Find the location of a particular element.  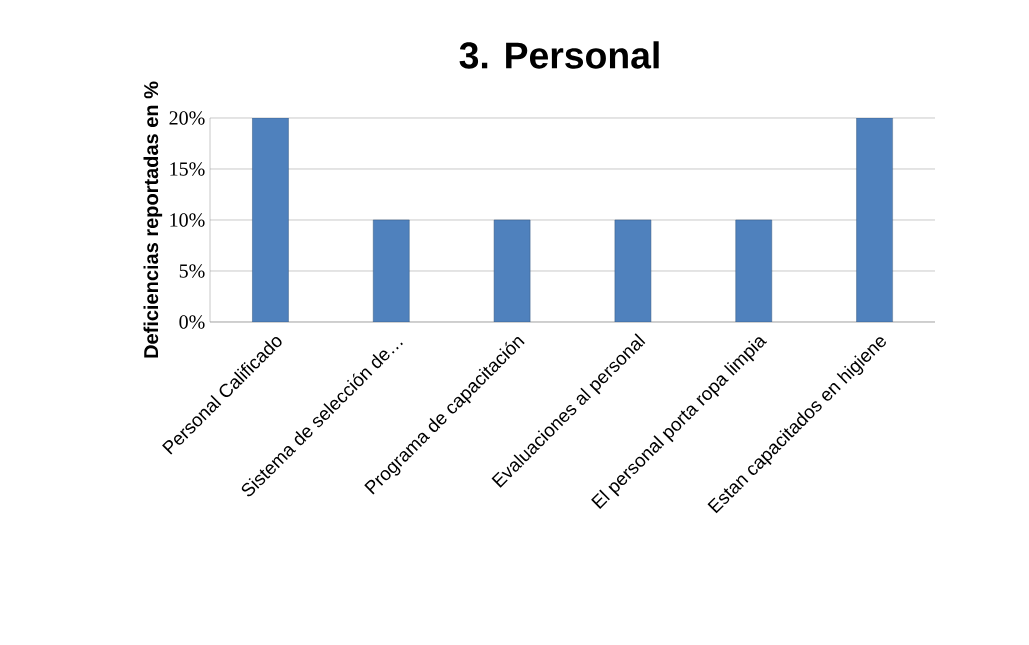

y-tick-label: 15% is located at coordinates (187, 169).